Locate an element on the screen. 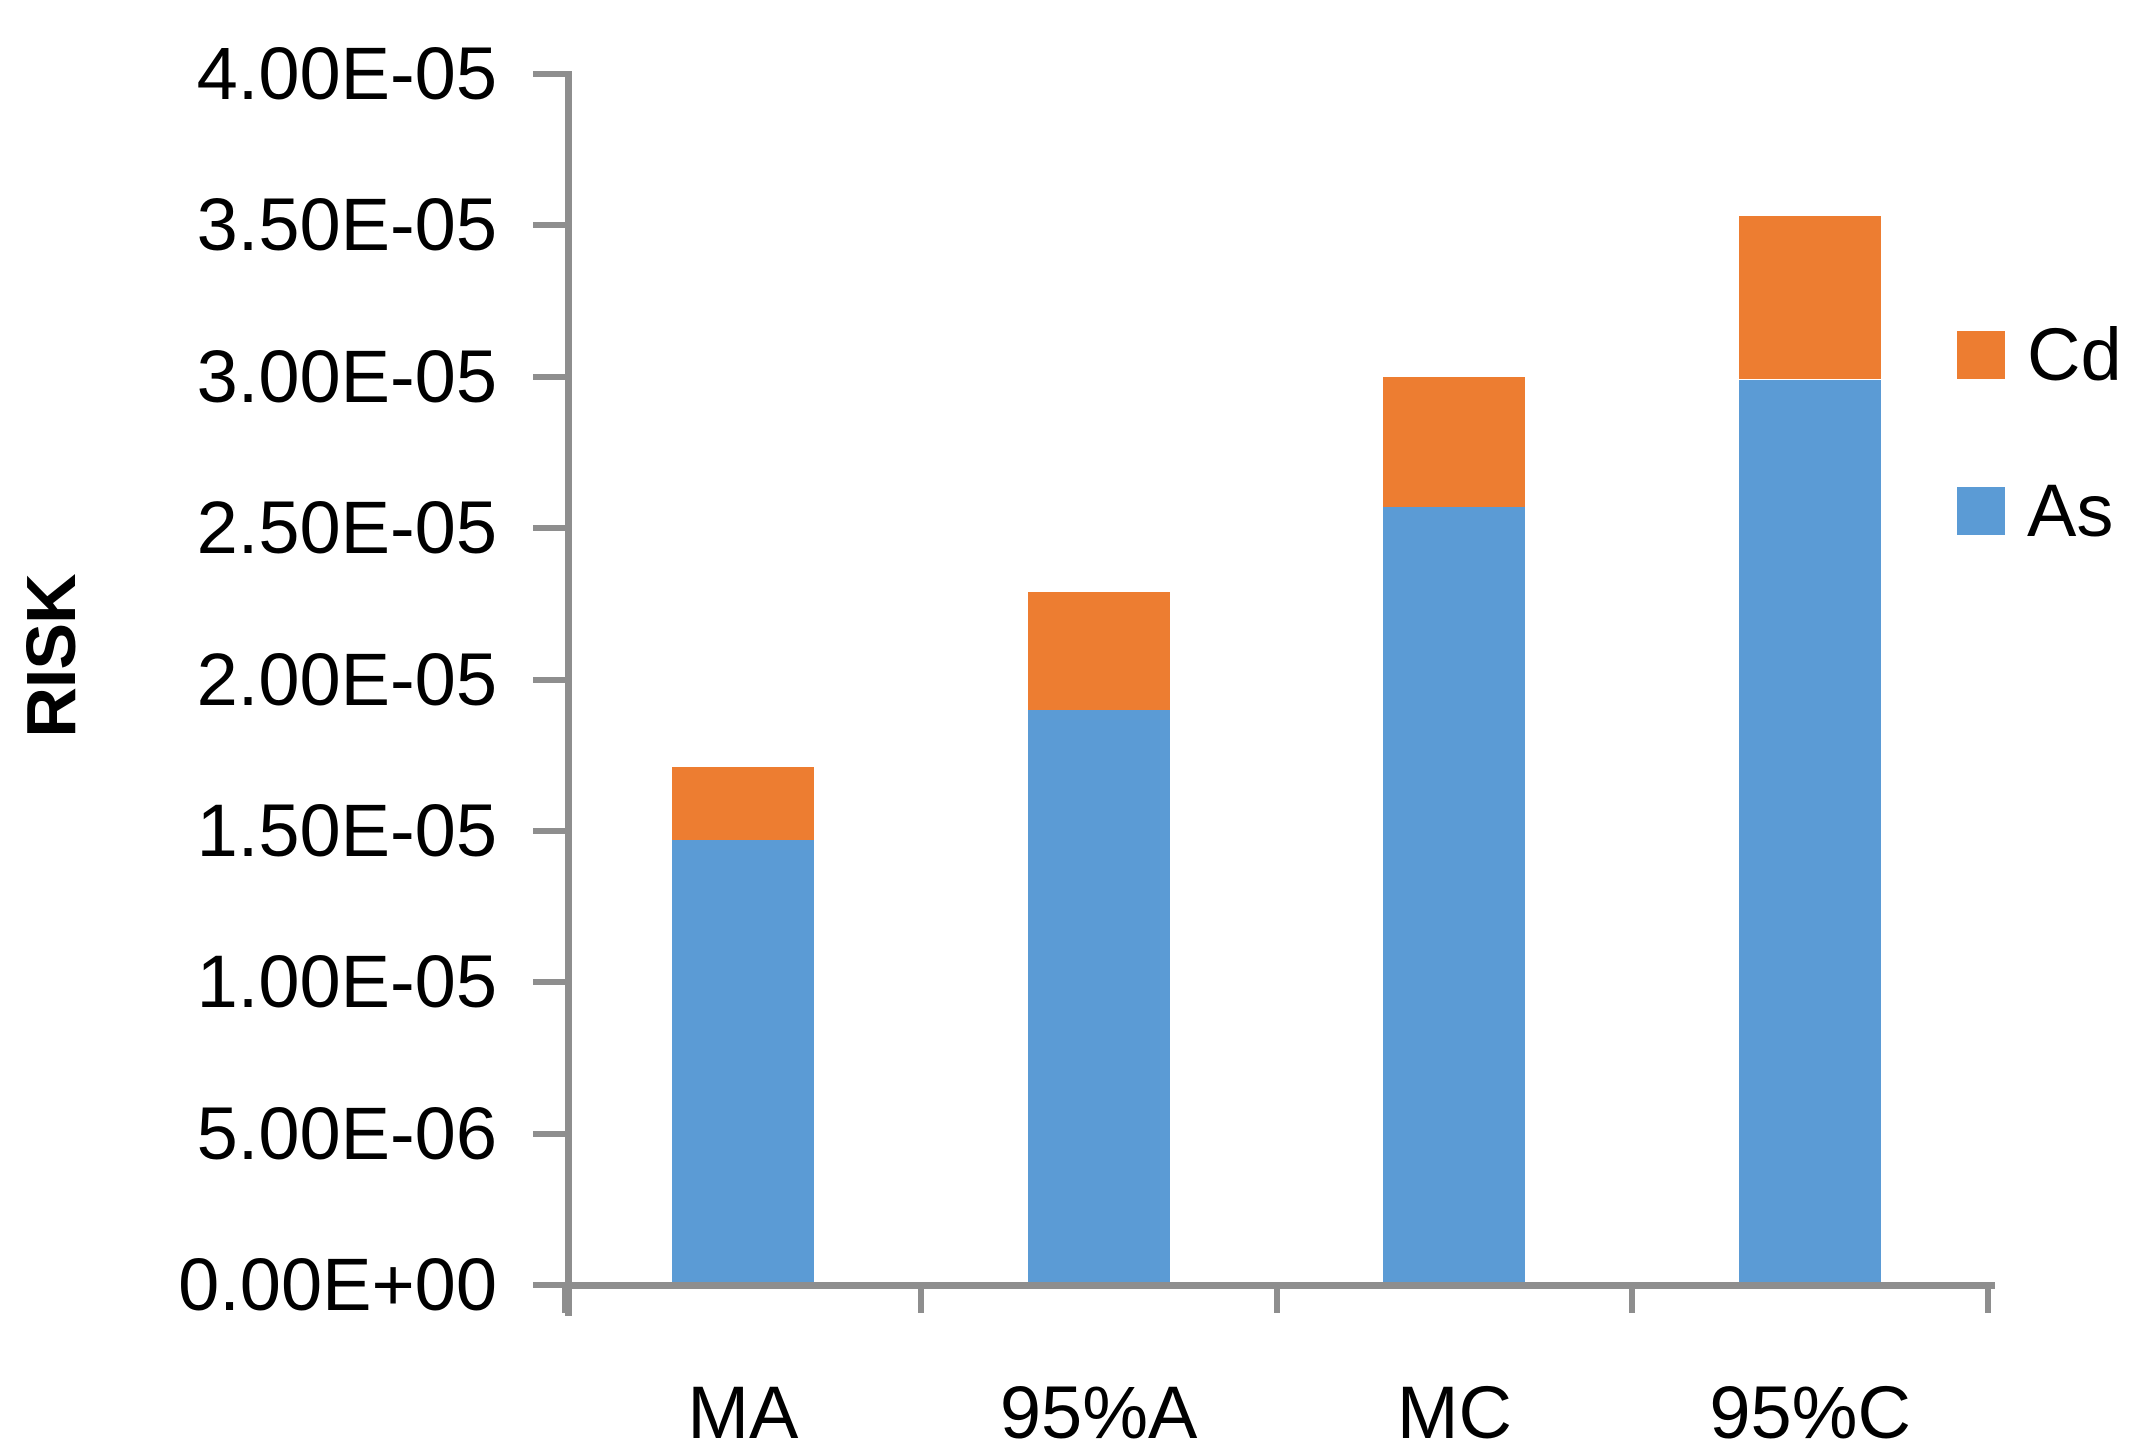 The image size is (2137, 1450). bar-segment-cd-ma is located at coordinates (742, 804).